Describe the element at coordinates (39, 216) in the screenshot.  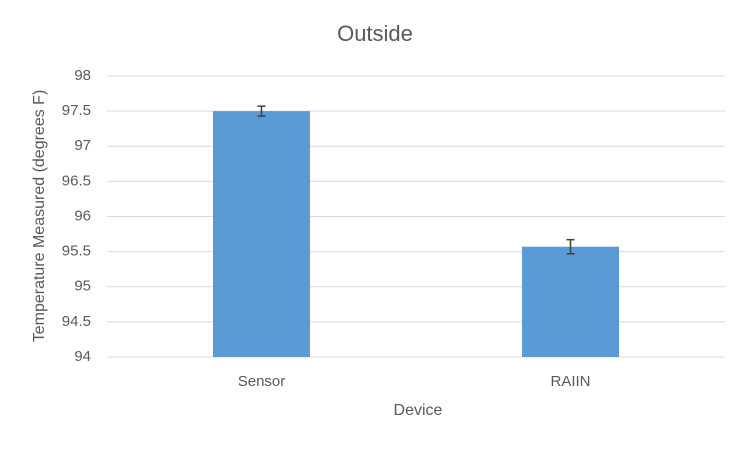
I see `y-axis-title: Temperature Measured (degrees F)` at that location.